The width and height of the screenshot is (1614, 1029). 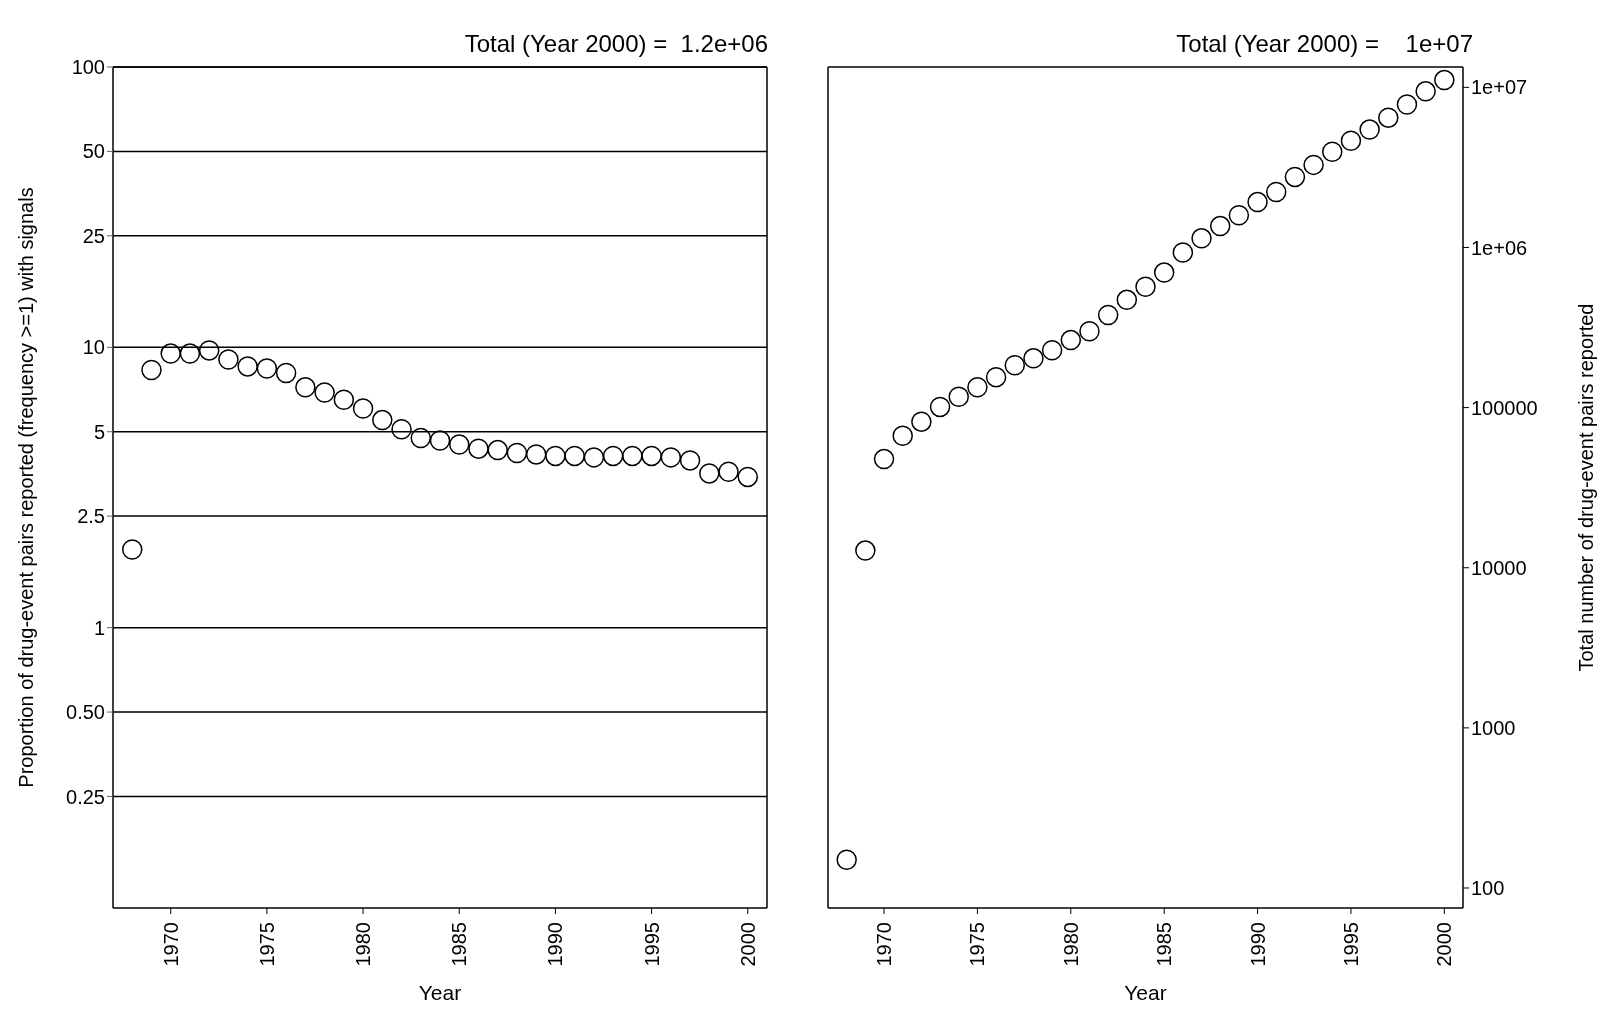 What do you see at coordinates (93, 235) in the screenshot?
I see `y-tick-label: 25` at bounding box center [93, 235].